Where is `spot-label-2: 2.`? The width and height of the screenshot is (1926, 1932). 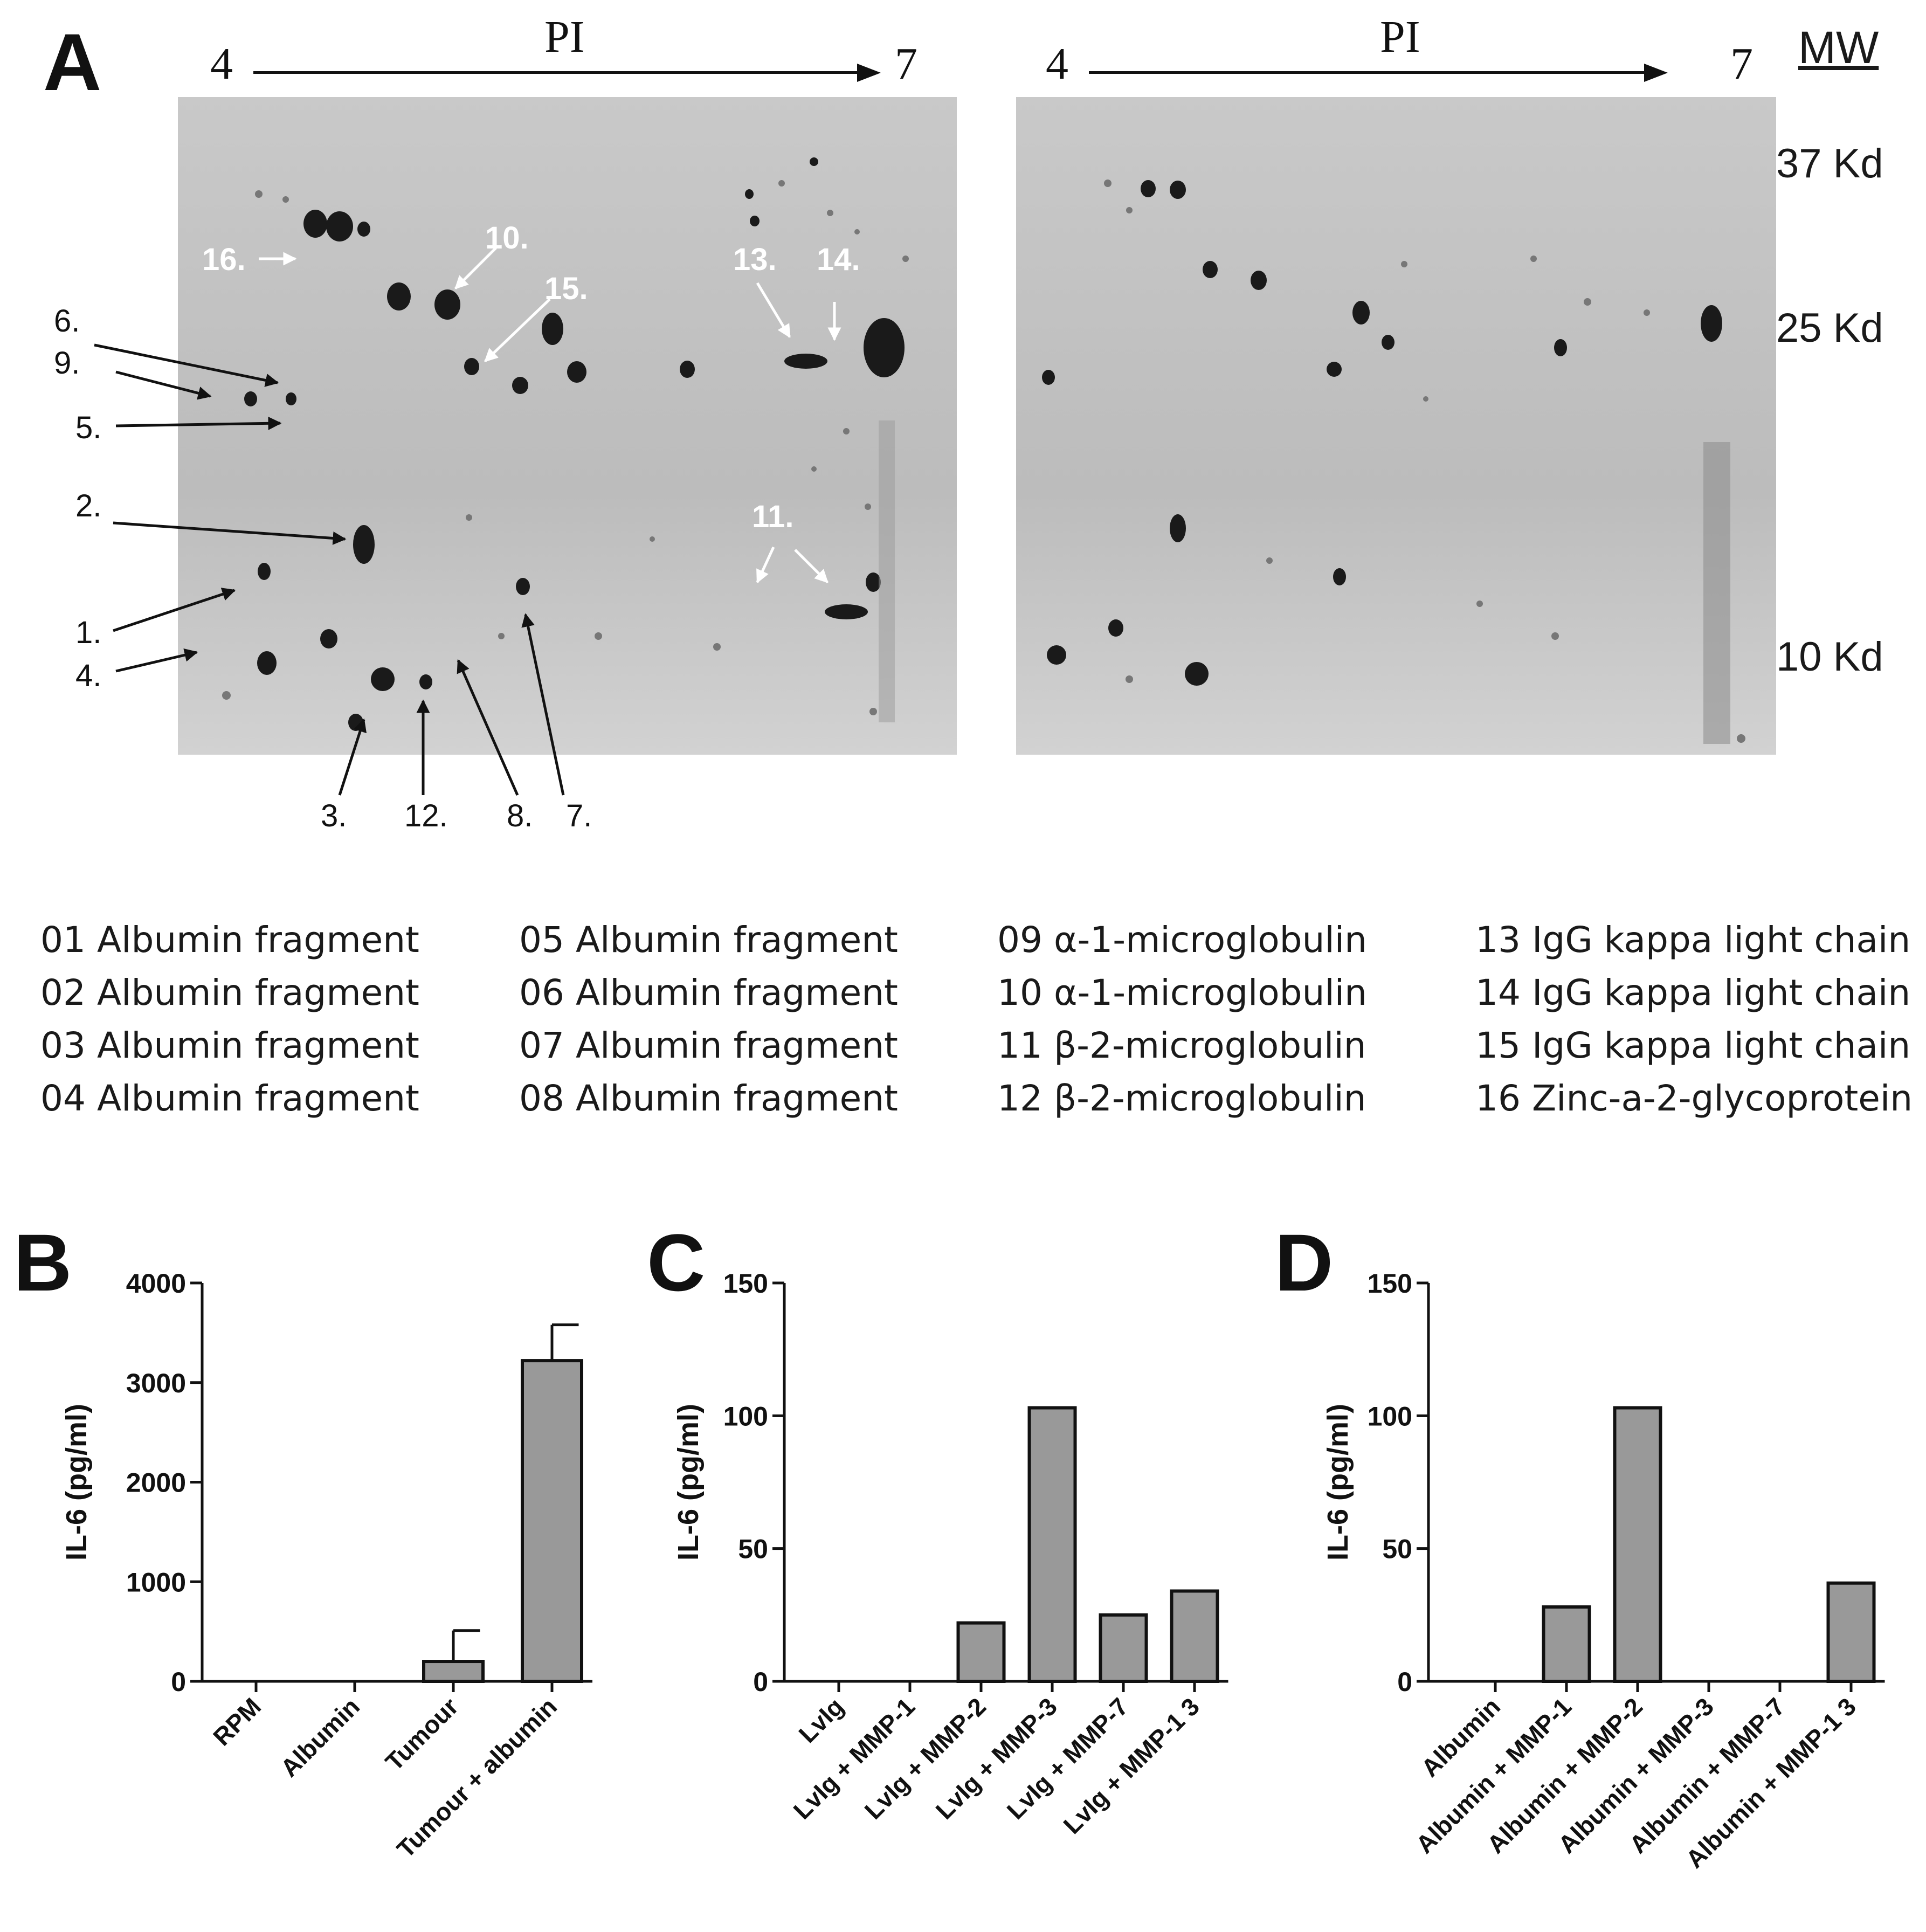 spot-label-2: 2. is located at coordinates (88, 505).